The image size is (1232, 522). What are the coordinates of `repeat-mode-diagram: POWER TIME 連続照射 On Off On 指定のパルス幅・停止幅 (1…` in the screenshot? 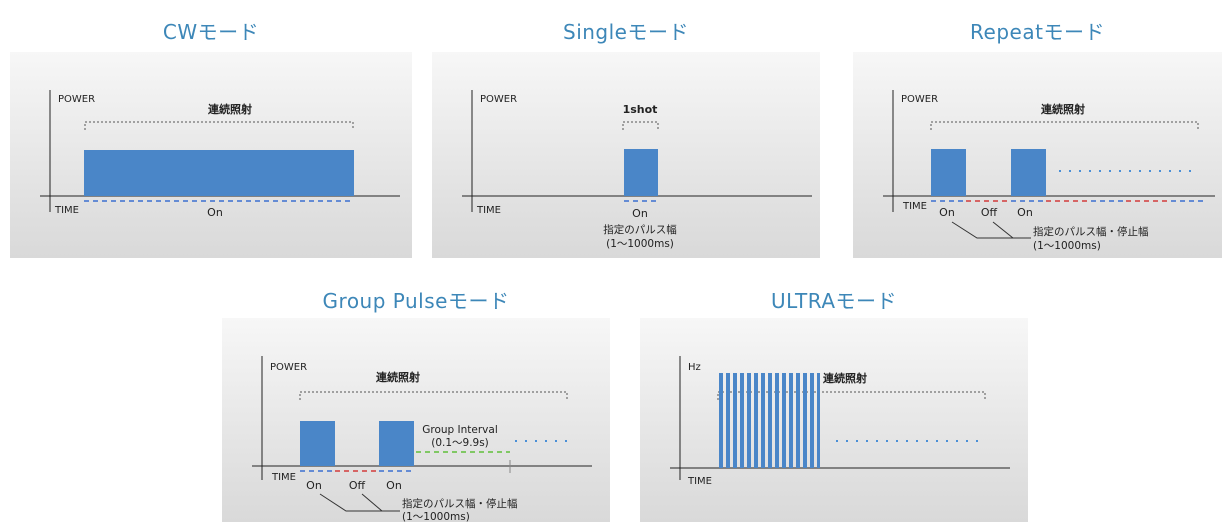 It's located at (1049, 171).